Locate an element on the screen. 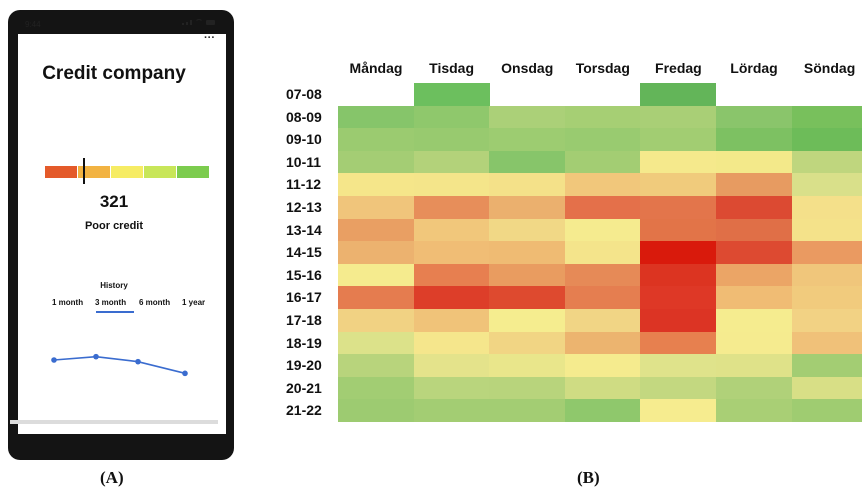 This screenshot has width=862, height=493. hour-label: 13-14 is located at coordinates (304, 229).